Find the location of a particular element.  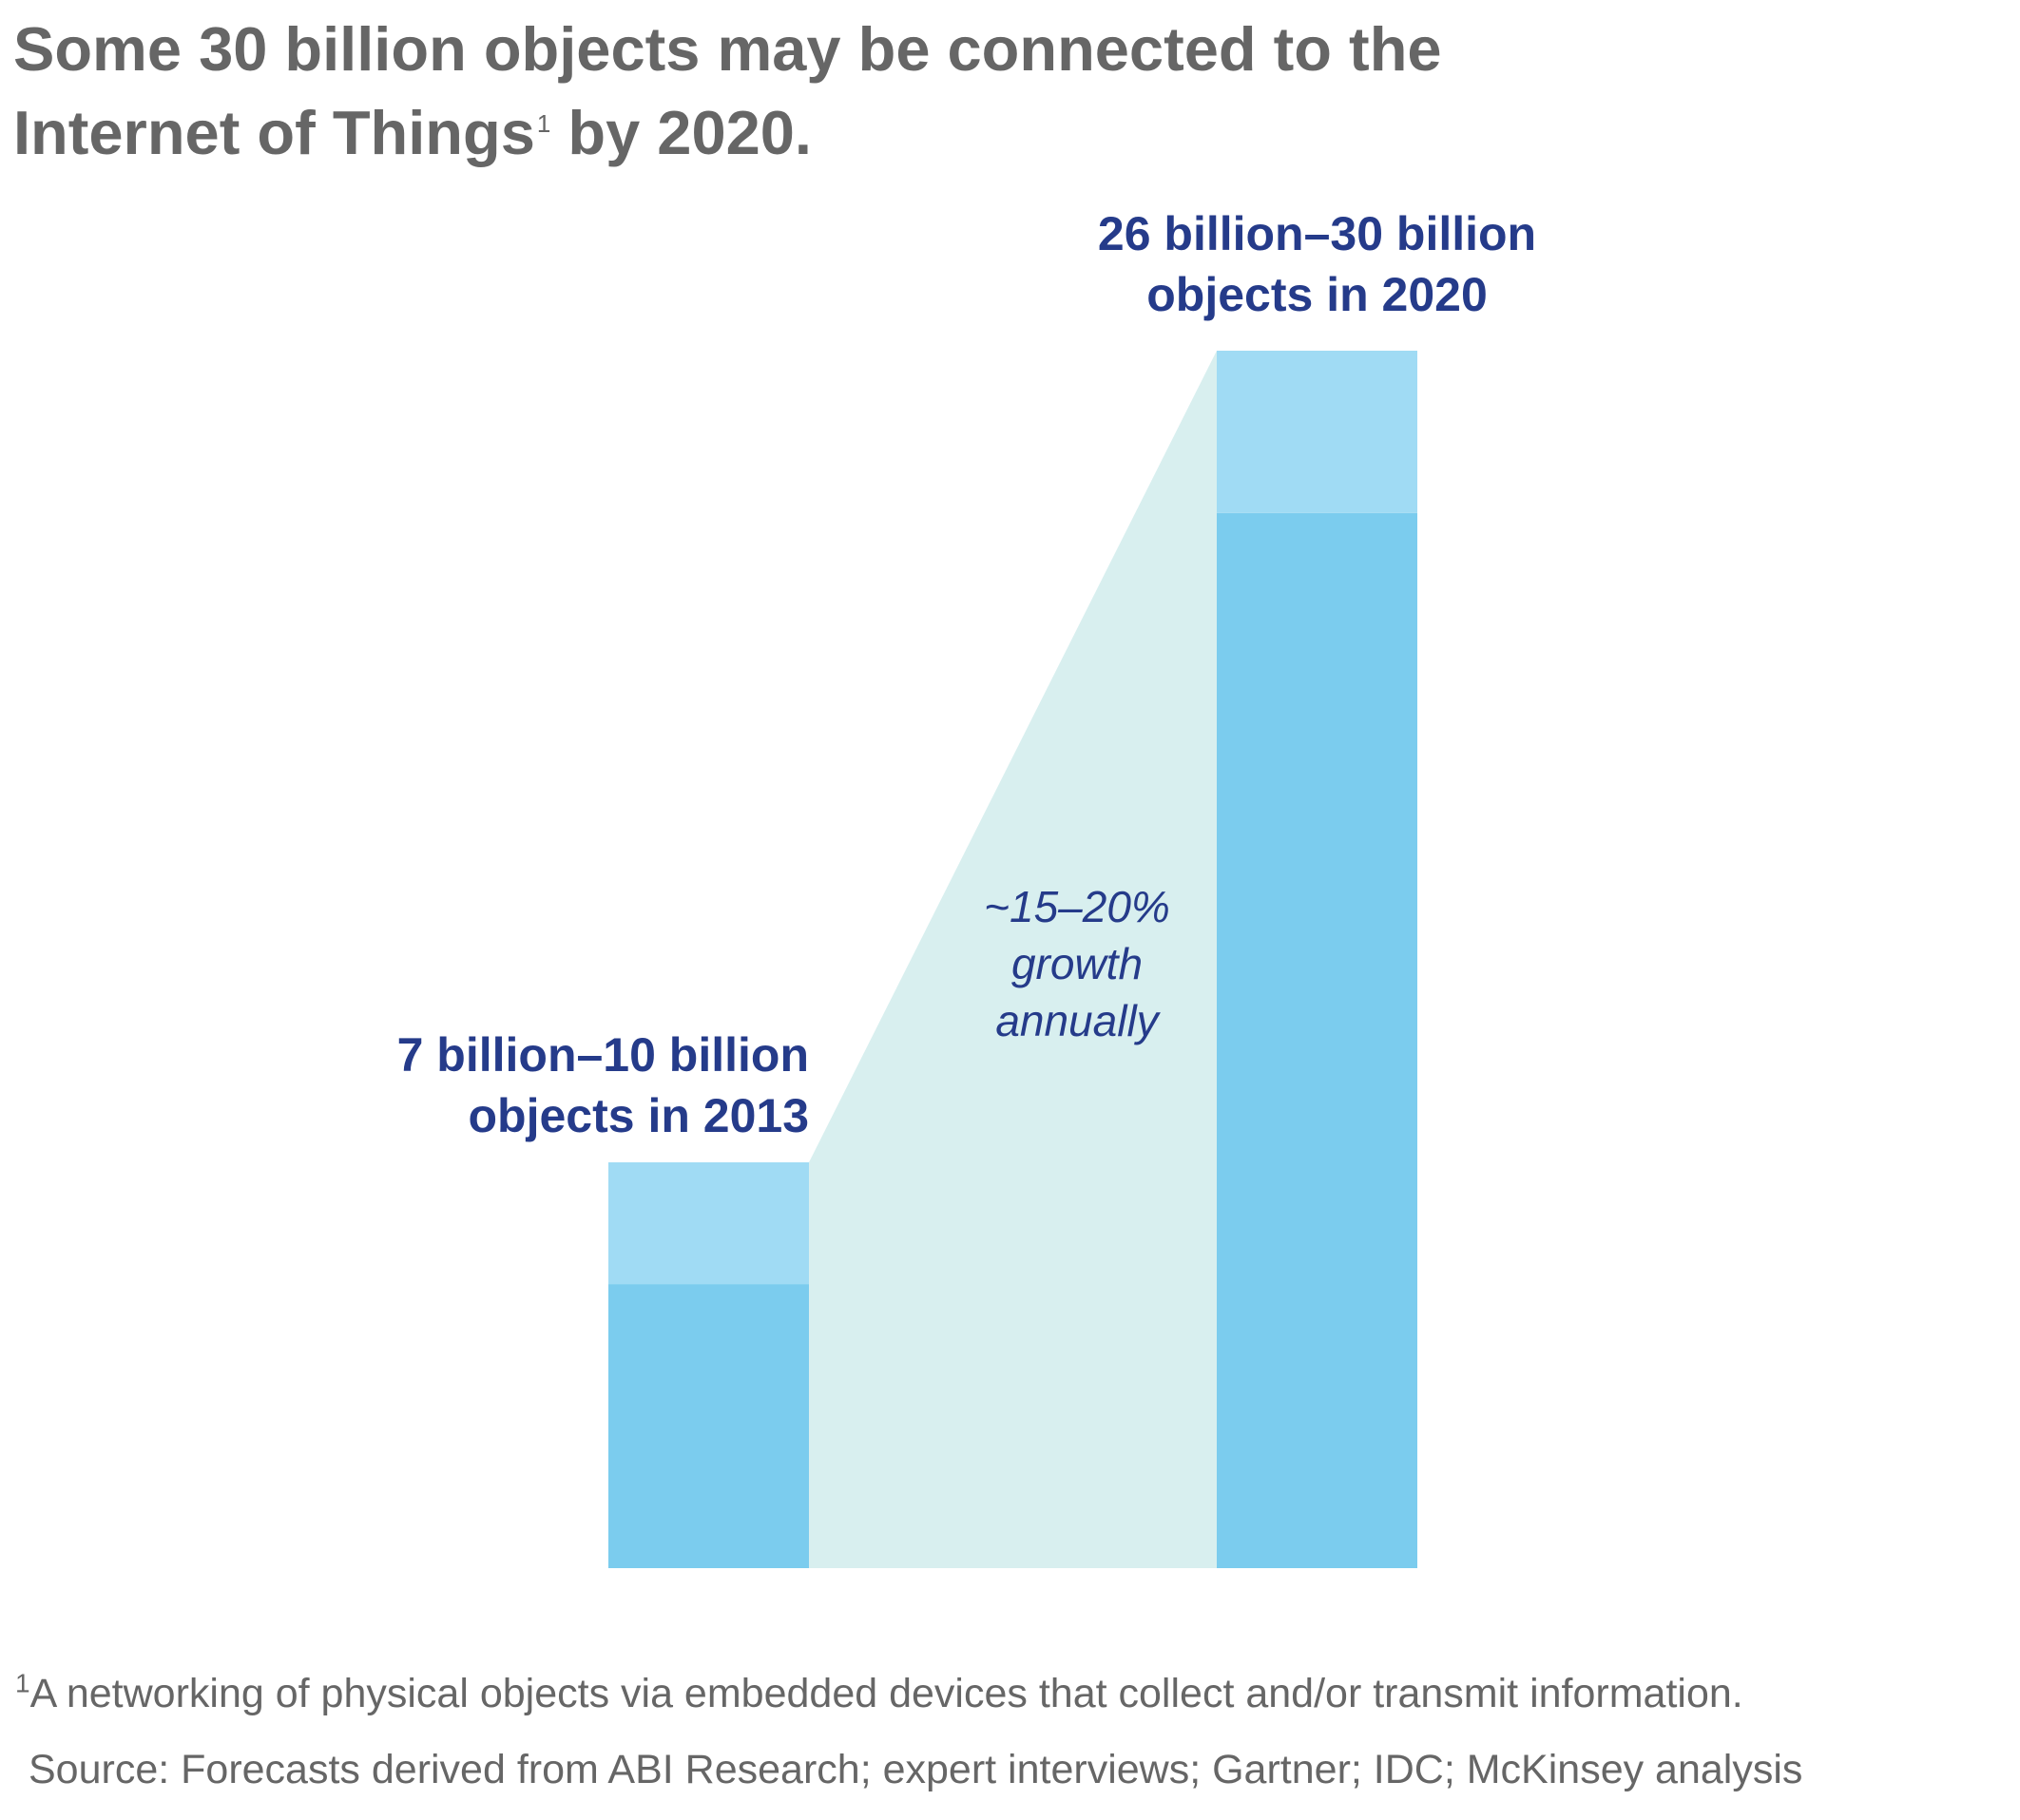

bar-label-line-2: objects in 2013 is located at coordinates (639, 1115).